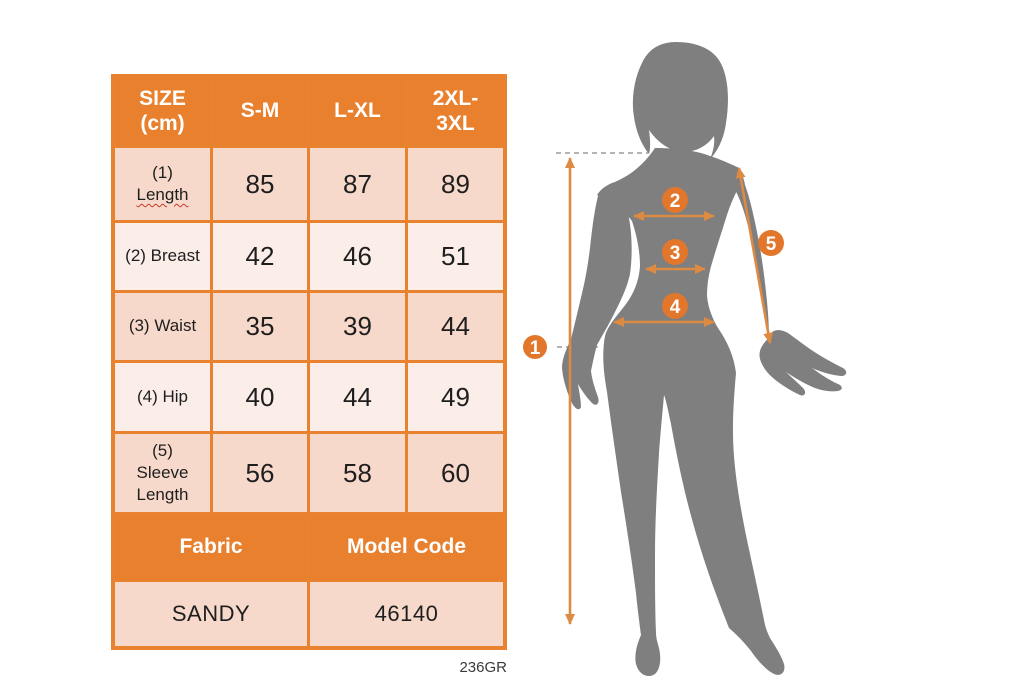  I want to click on arrow-sleeve, so click(754, 255).